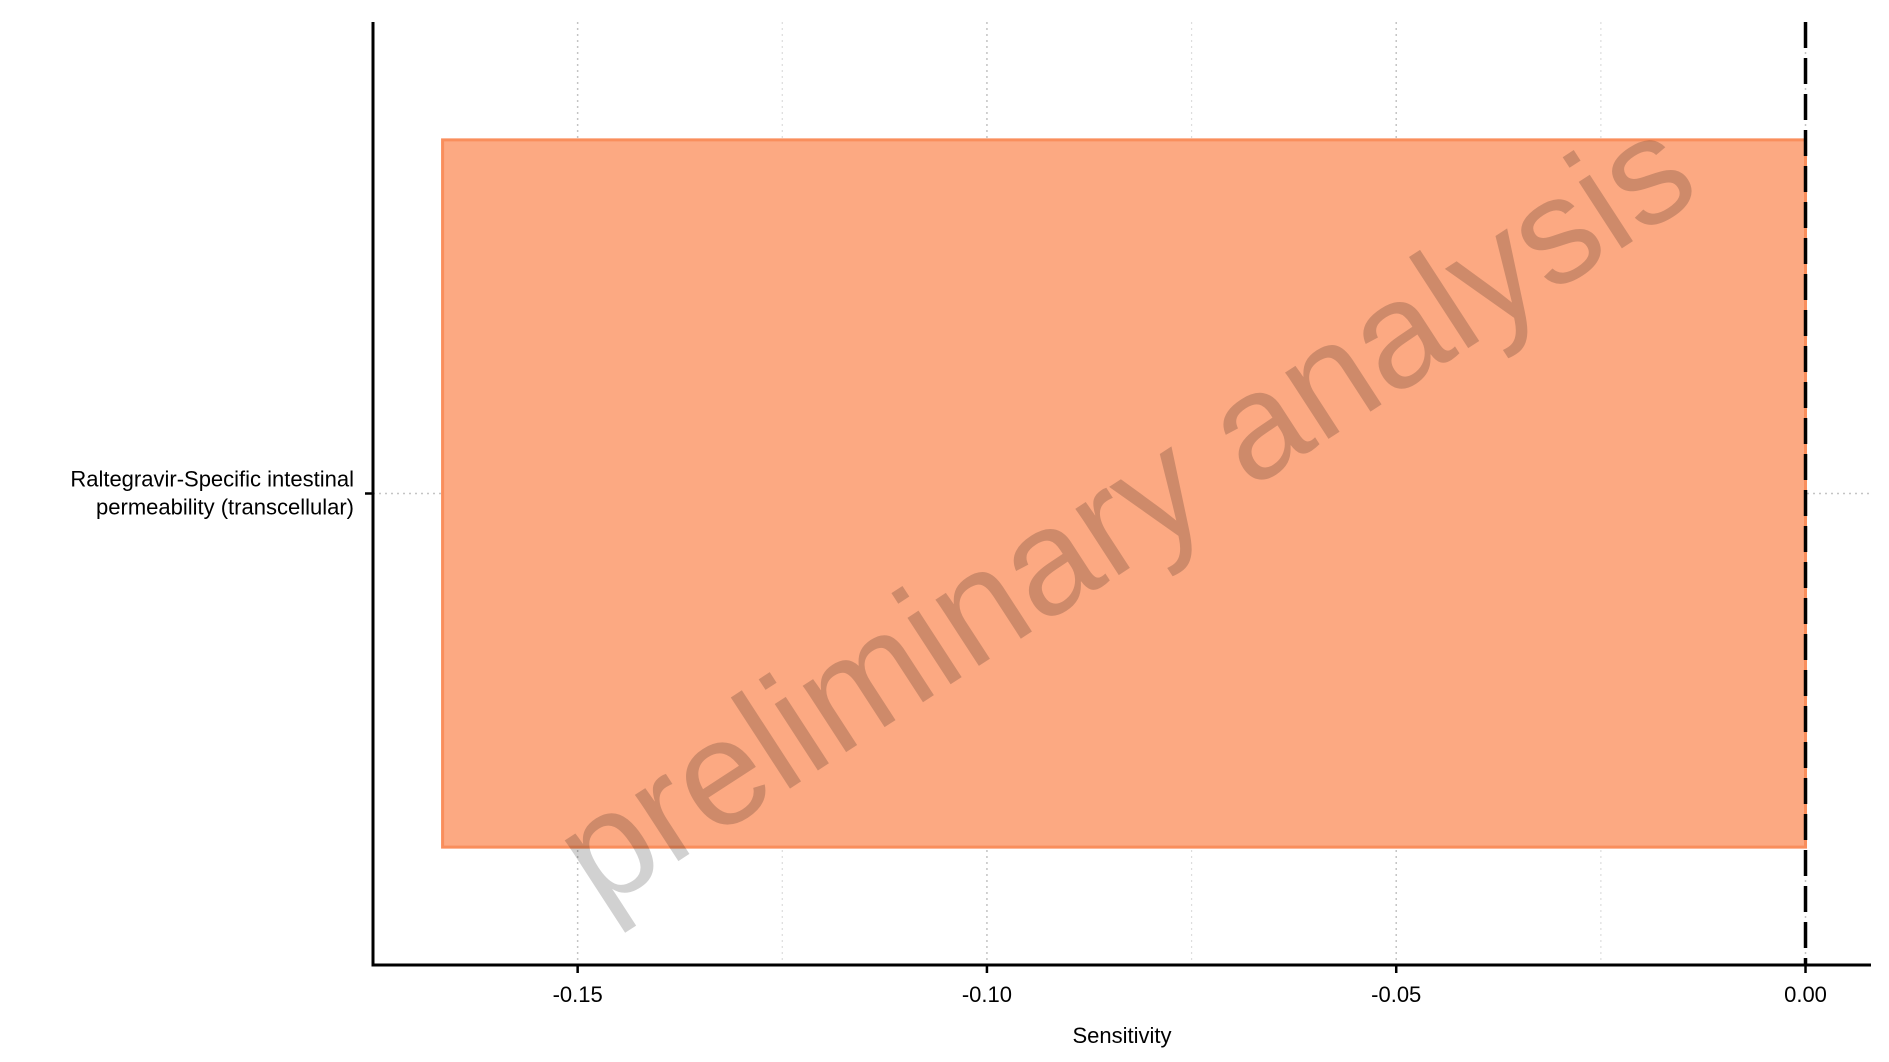 This screenshot has width=1889, height=1062. What do you see at coordinates (1805, 994) in the screenshot?
I see `x-tick-label: 0.00` at bounding box center [1805, 994].